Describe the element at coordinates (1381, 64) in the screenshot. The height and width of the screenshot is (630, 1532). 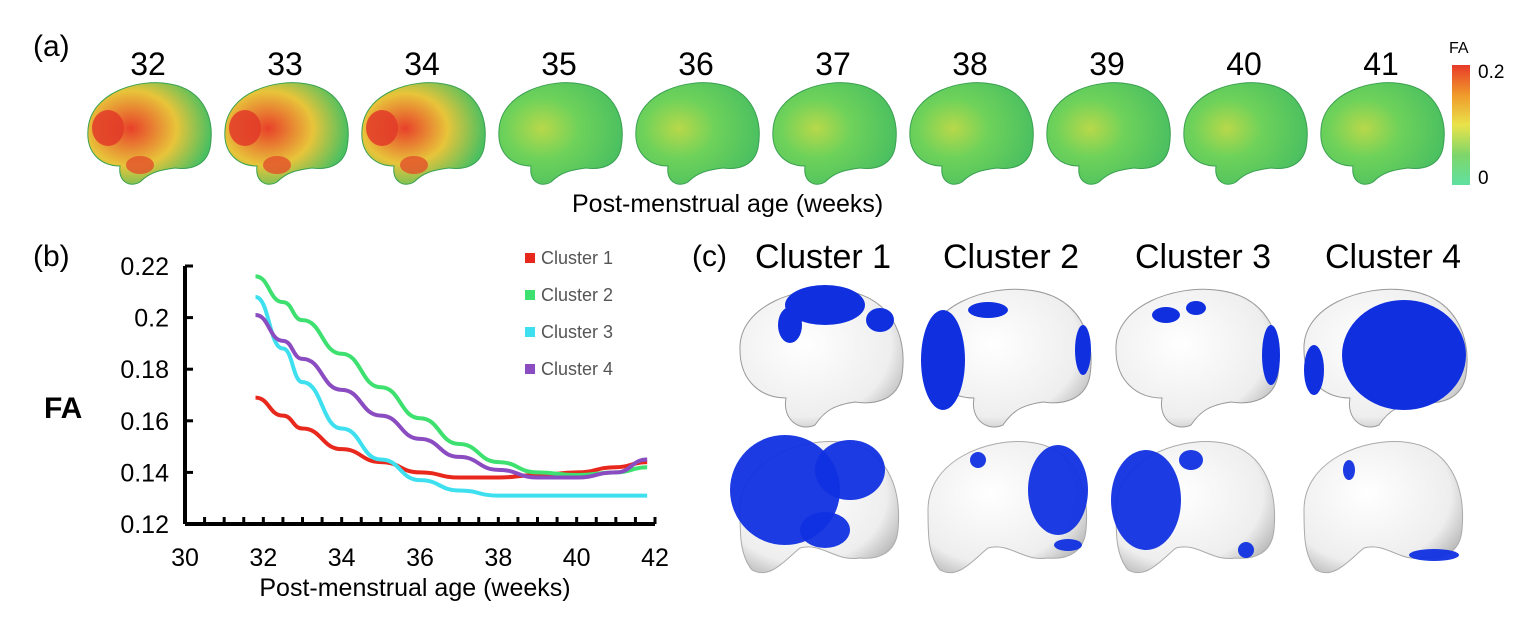
I see `week-label: 41` at that location.